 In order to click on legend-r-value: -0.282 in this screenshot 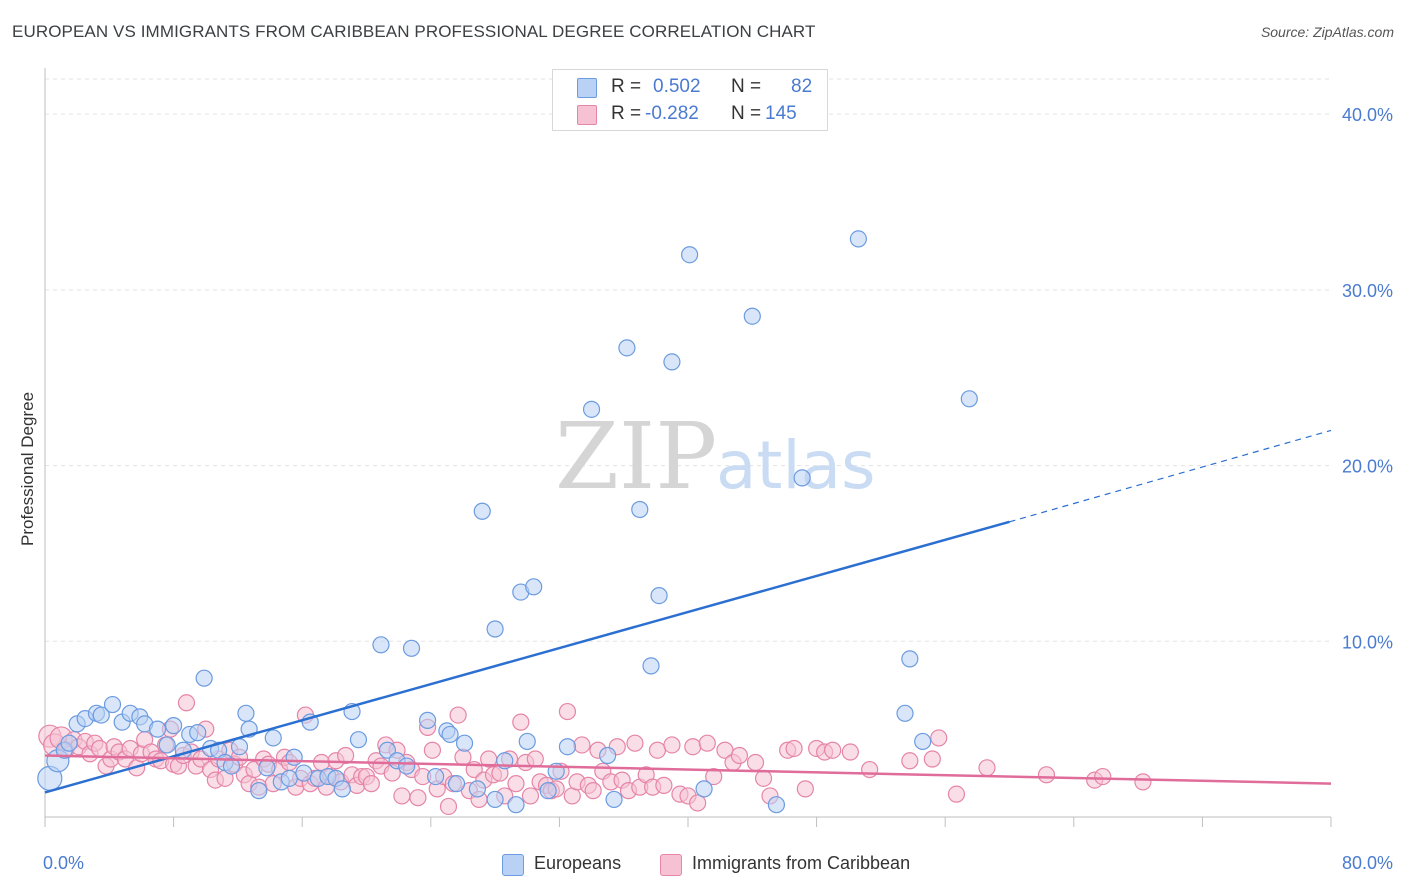, I will do `click(672, 113)`.